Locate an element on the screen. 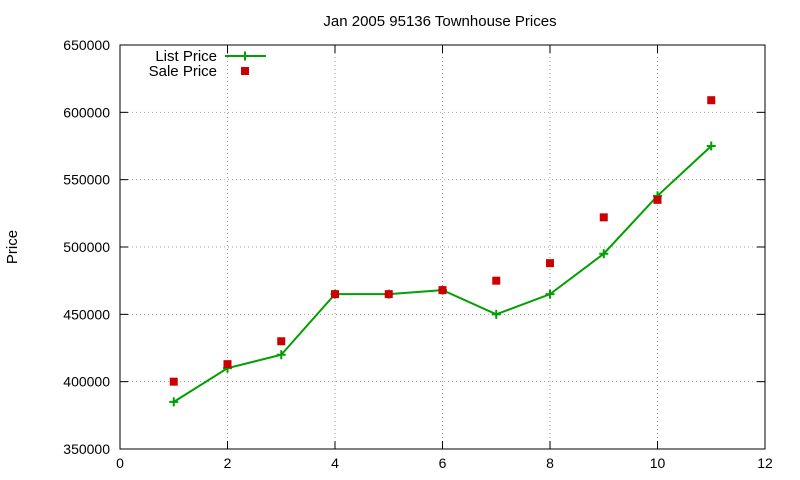 The height and width of the screenshot is (480, 800). y-tick-label: 600000 is located at coordinates (86, 112).